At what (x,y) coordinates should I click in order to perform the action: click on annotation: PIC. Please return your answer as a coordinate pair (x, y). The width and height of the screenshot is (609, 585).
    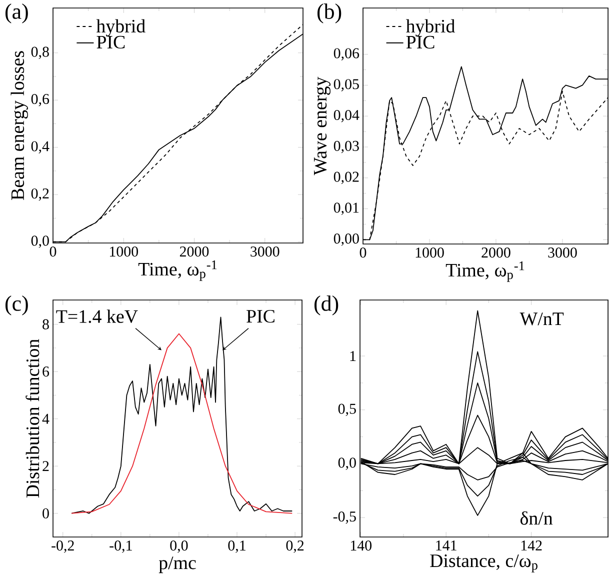
    Looking at the image, I should click on (260, 316).